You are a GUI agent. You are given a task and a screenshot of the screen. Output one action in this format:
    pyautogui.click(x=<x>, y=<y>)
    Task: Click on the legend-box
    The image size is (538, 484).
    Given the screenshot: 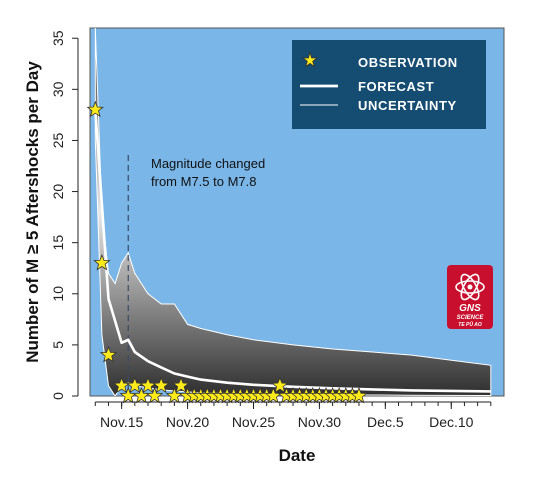 What is the action you would take?
    pyautogui.click(x=389, y=84)
    